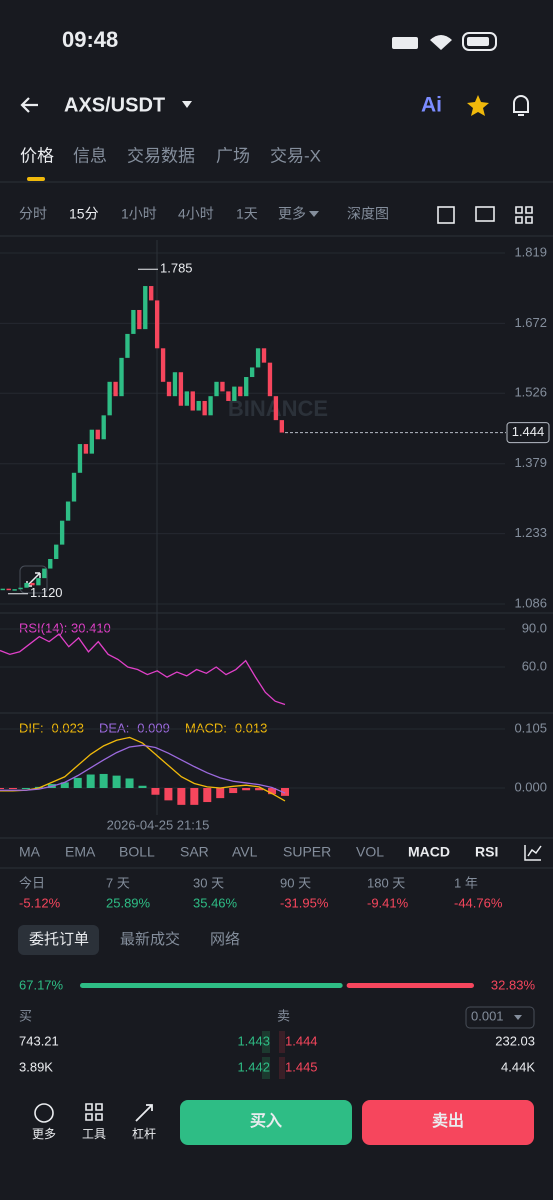 Image resolution: width=553 pixels, height=1200 pixels. What do you see at coordinates (295, 155) in the screenshot?
I see `tab: 交易-X` at bounding box center [295, 155].